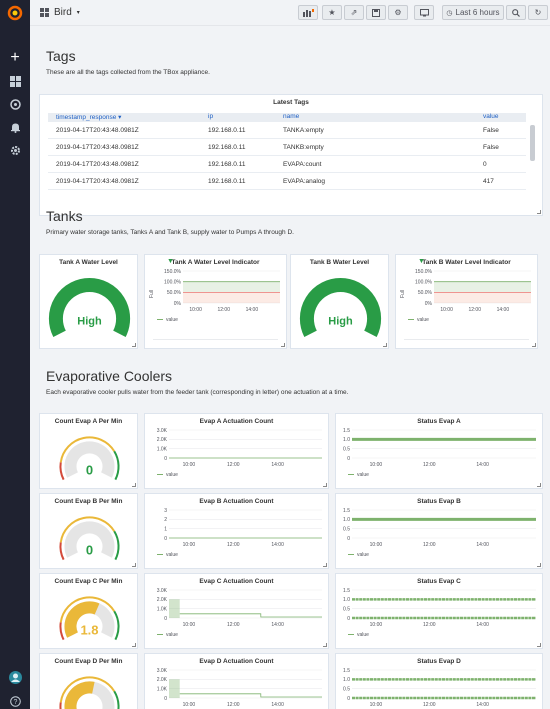  I want to click on breadcrumb: Bird ▾, so click(60, 12).